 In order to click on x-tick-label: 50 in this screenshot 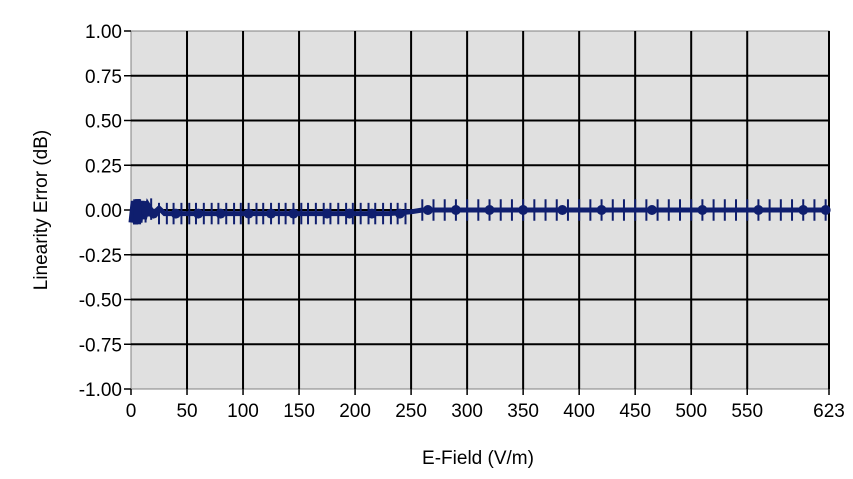, I will do `click(186, 411)`.